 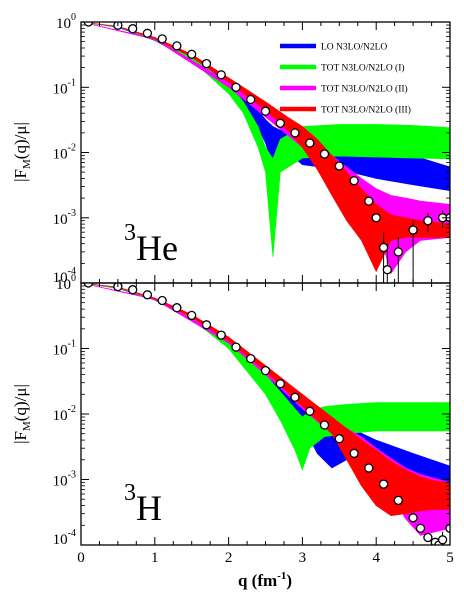 What do you see at coordinates (450, 558) in the screenshot?
I see `x-tick-label: 5` at bounding box center [450, 558].